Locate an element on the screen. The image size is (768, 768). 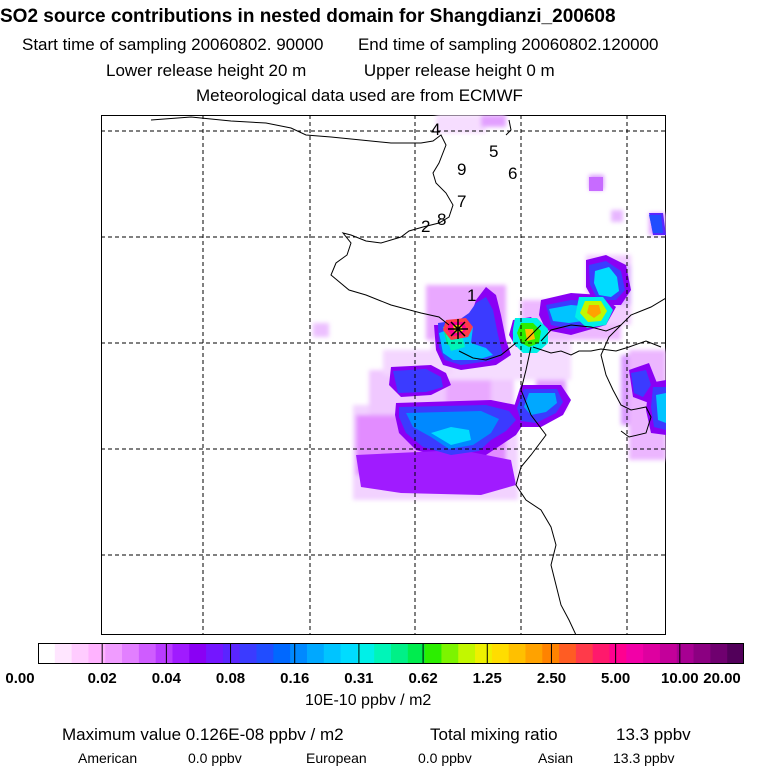
colorbar-tick-label: 20.00 is located at coordinates (722, 678).